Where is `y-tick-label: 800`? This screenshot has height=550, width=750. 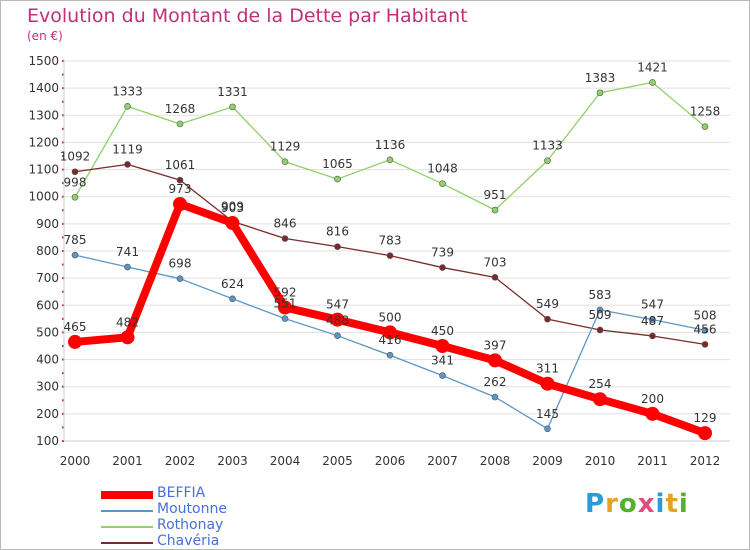
y-tick-label: 800 is located at coordinates (47, 251).